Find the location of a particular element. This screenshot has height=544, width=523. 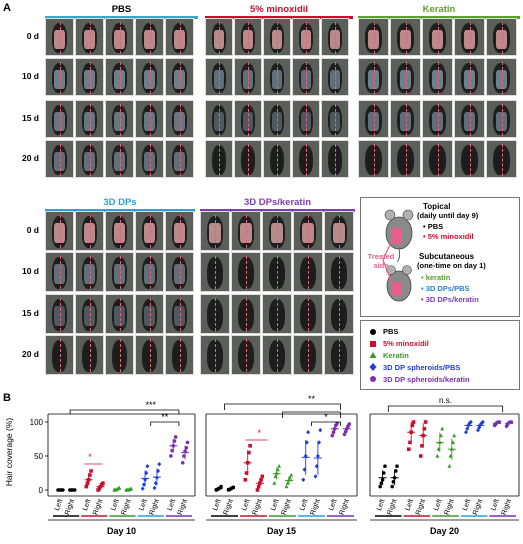

day-label: Day 20 is located at coordinates (444, 531).